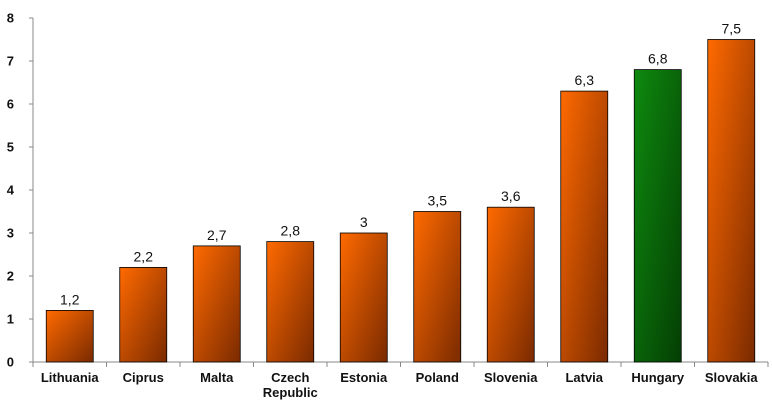 This screenshot has height=401, width=772. What do you see at coordinates (216, 304) in the screenshot?
I see `bar-malta` at bounding box center [216, 304].